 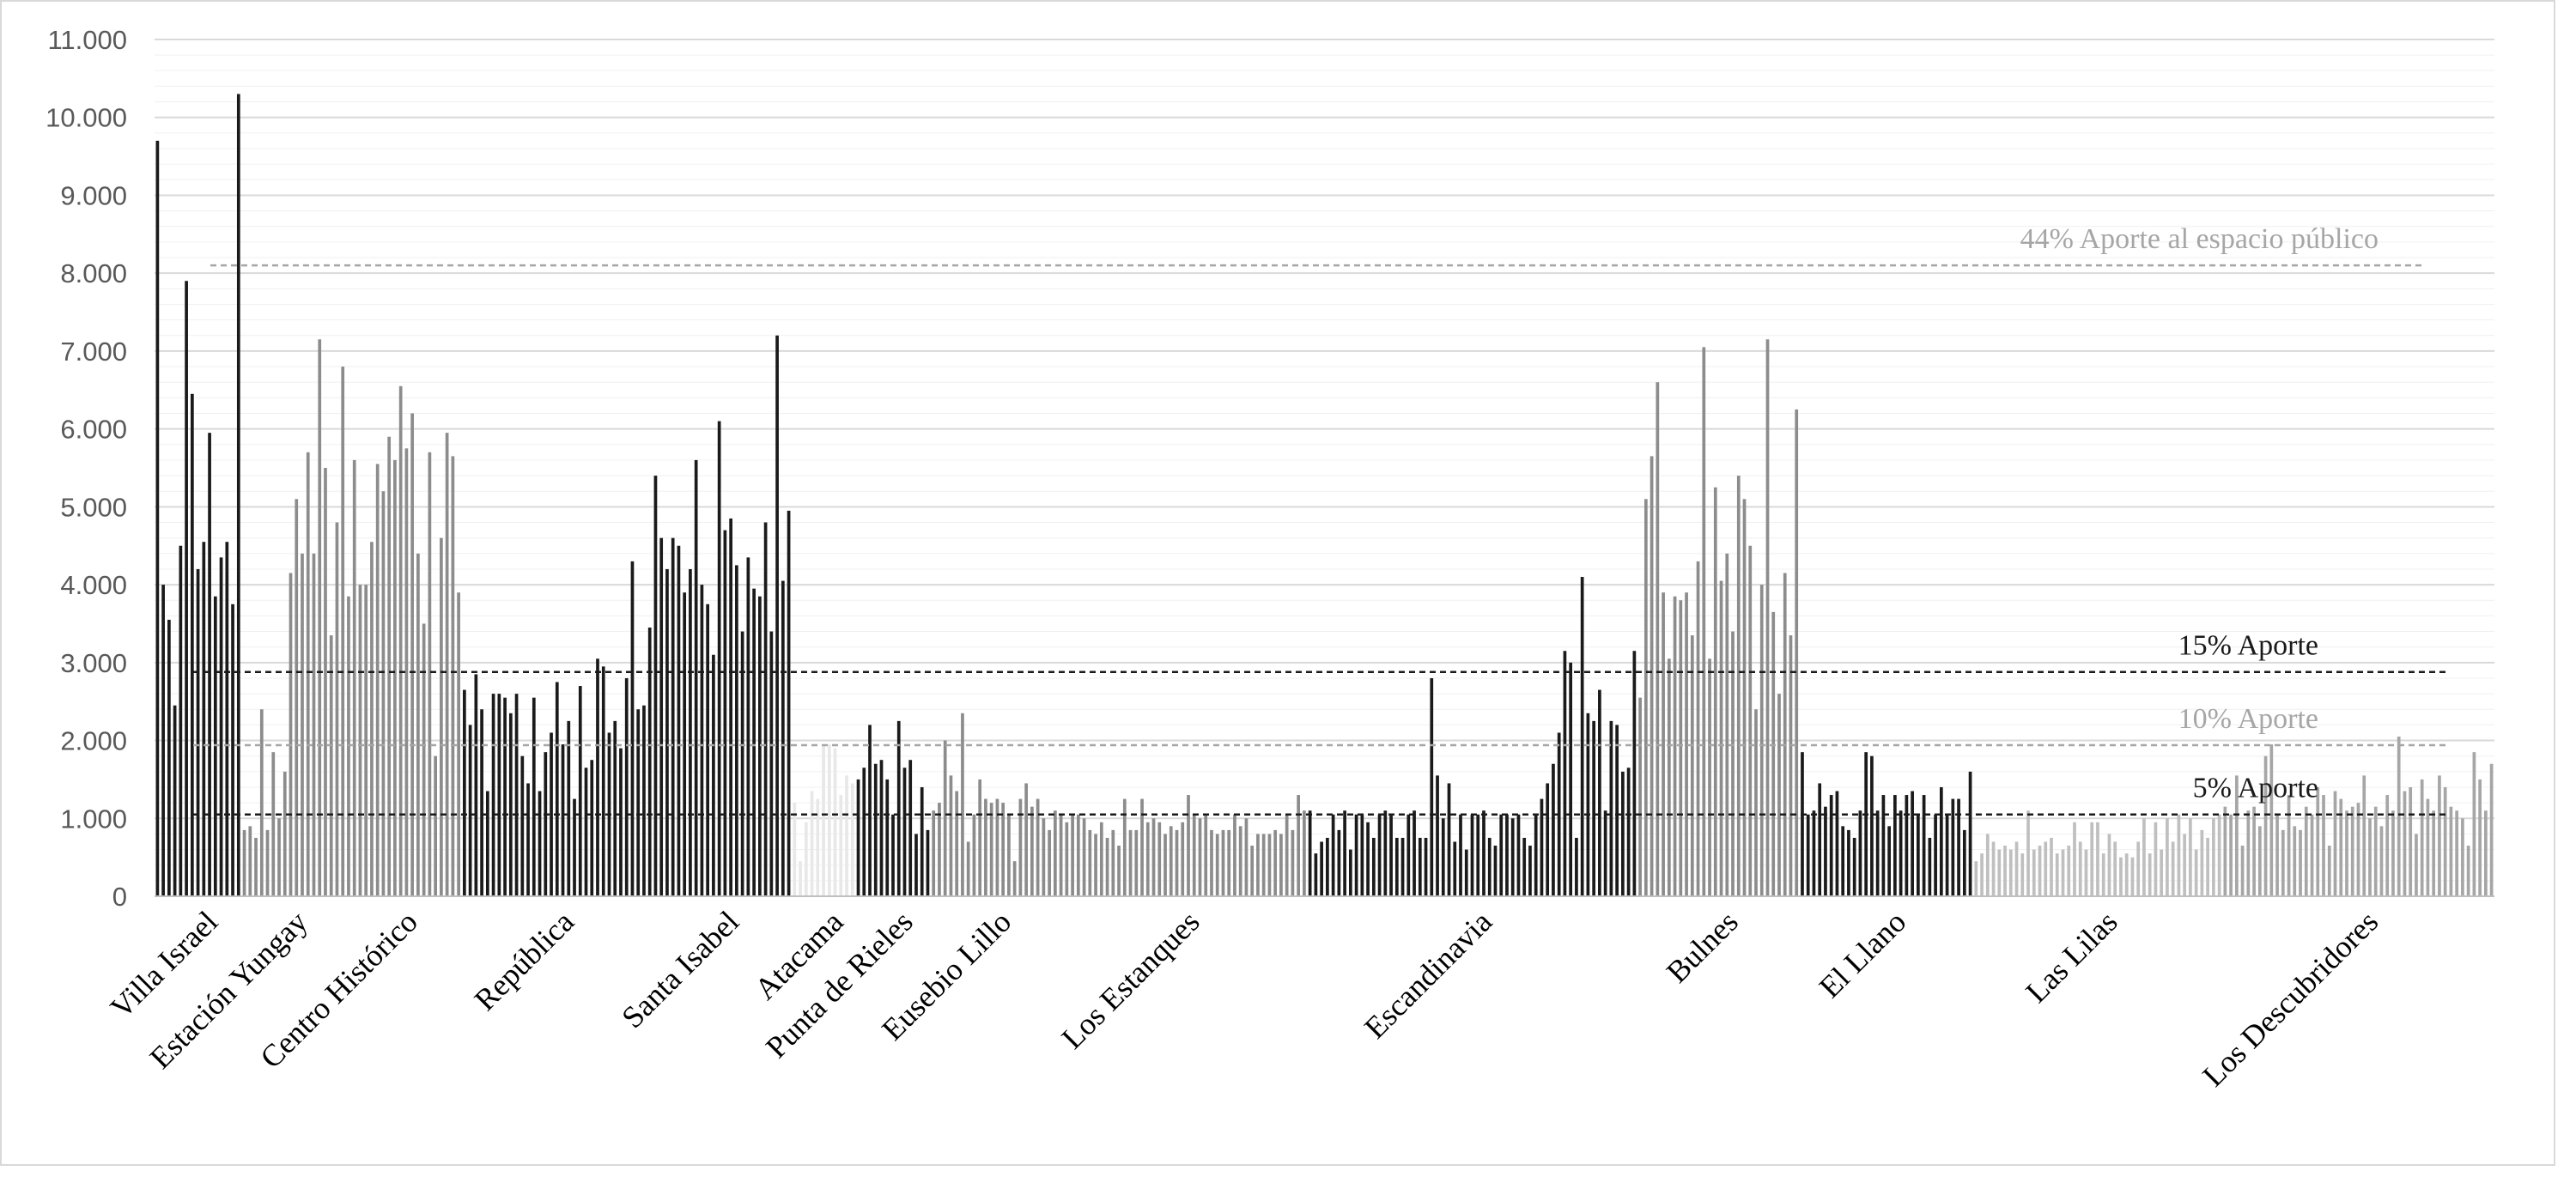 I want to click on reference-line-label: 5% Aporte, so click(x=2255, y=789).